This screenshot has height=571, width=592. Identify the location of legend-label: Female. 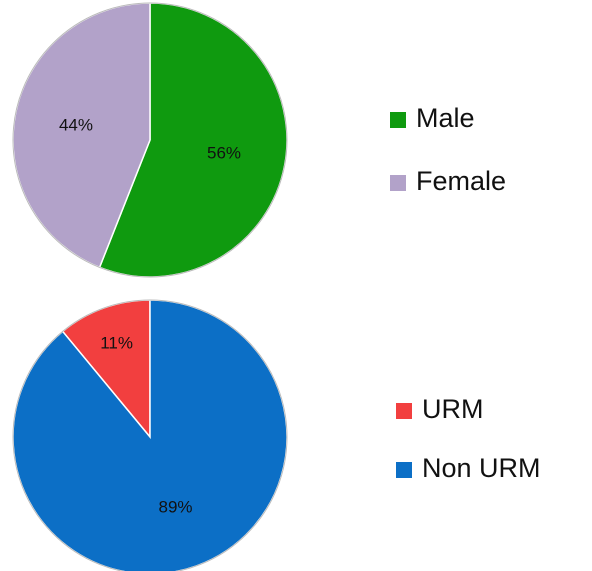
(461, 181).